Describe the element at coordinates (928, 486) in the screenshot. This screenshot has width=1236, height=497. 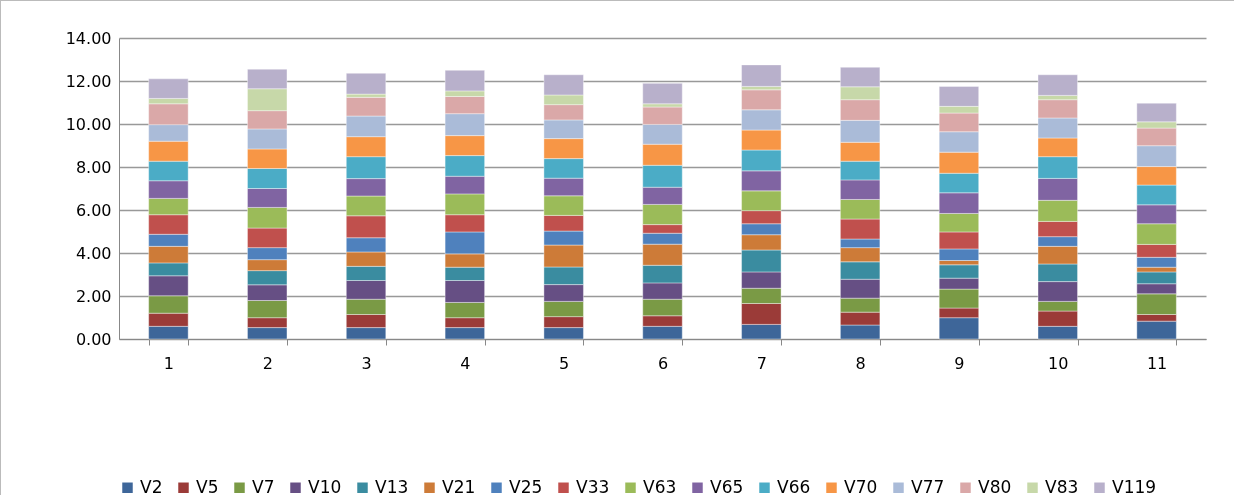
I see `legend-label: V77` at that location.